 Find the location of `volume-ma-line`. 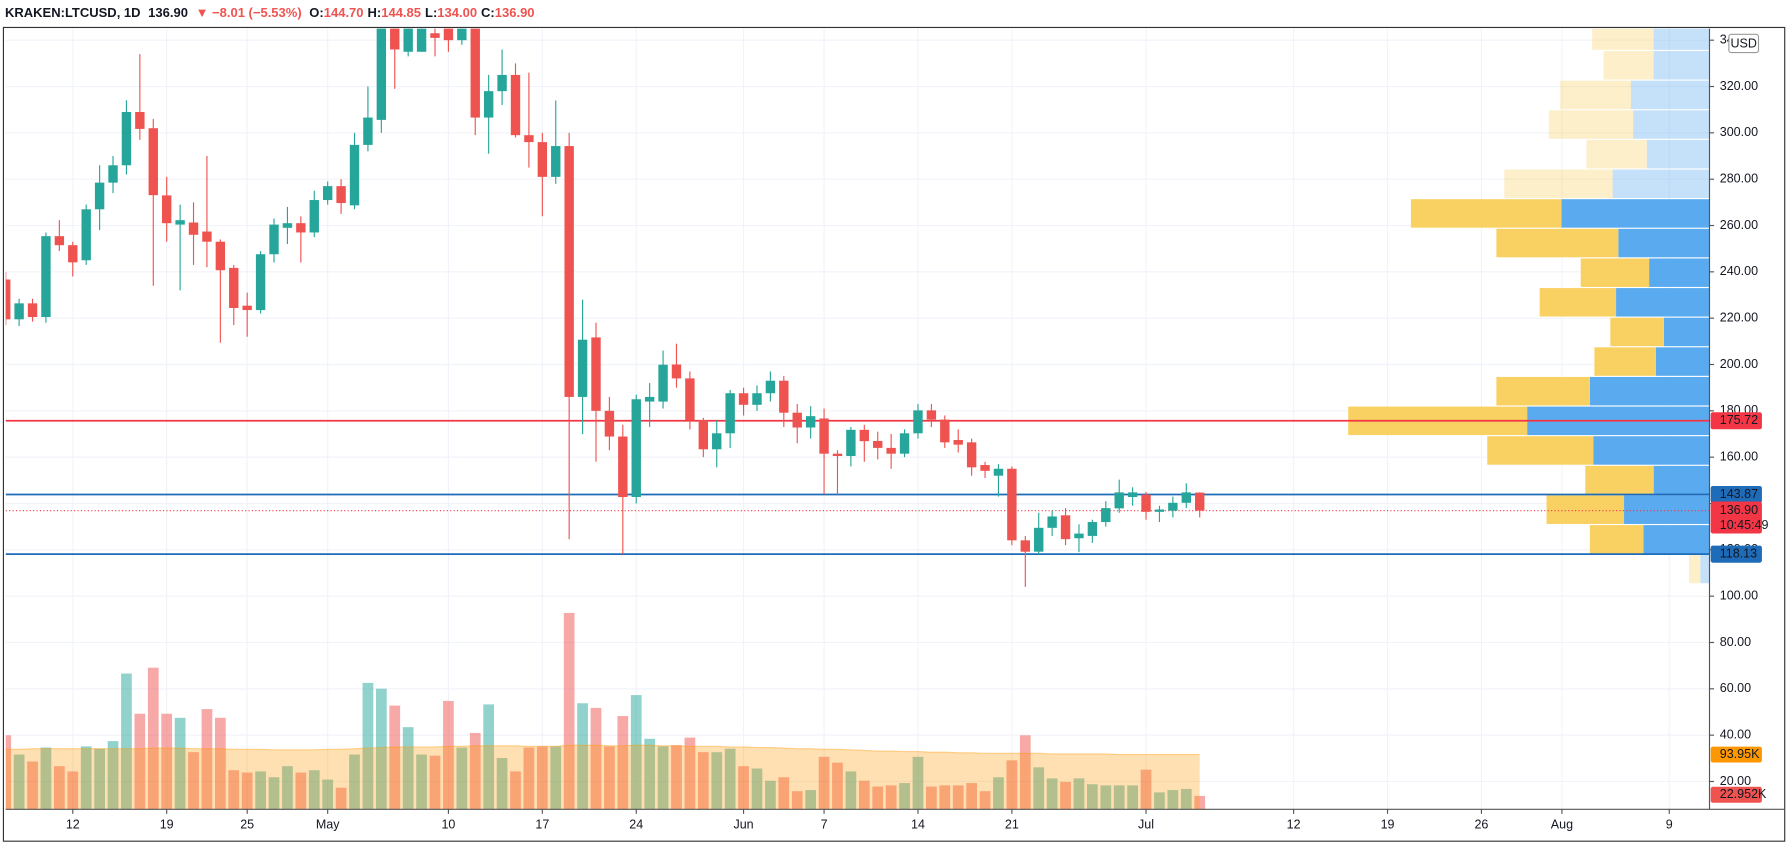

volume-ma-line is located at coordinates (602, 750).